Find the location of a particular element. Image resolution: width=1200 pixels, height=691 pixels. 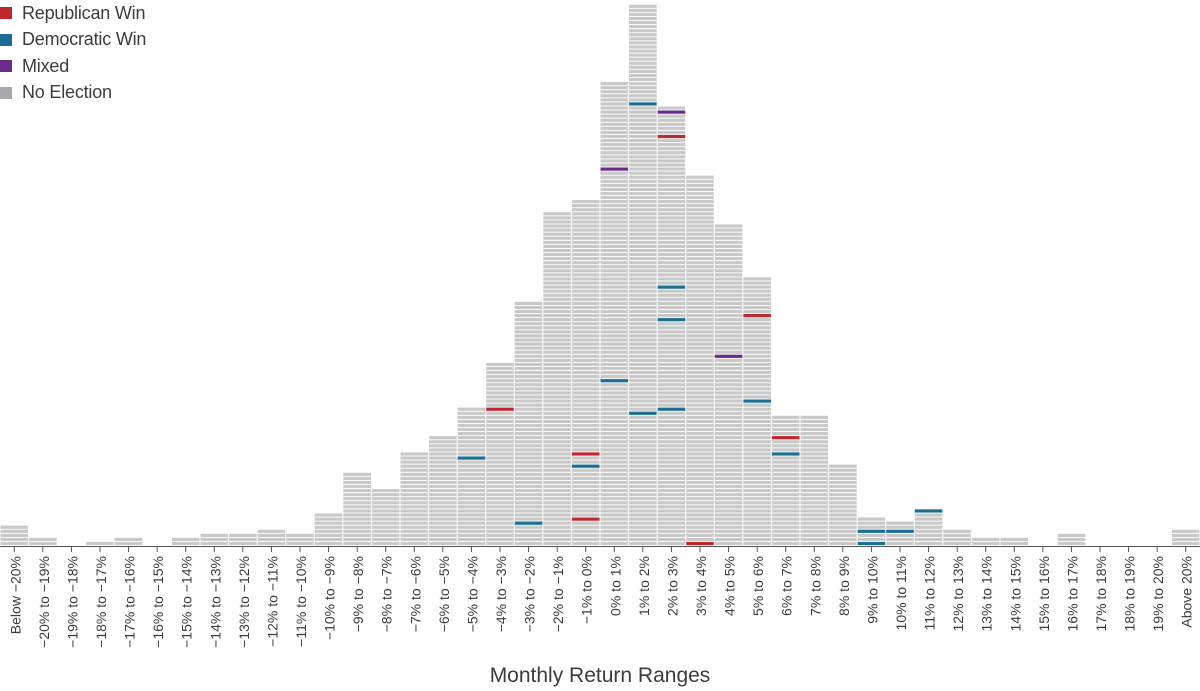

x-tick-label: −6% to −5% is located at coordinates (444, 594).